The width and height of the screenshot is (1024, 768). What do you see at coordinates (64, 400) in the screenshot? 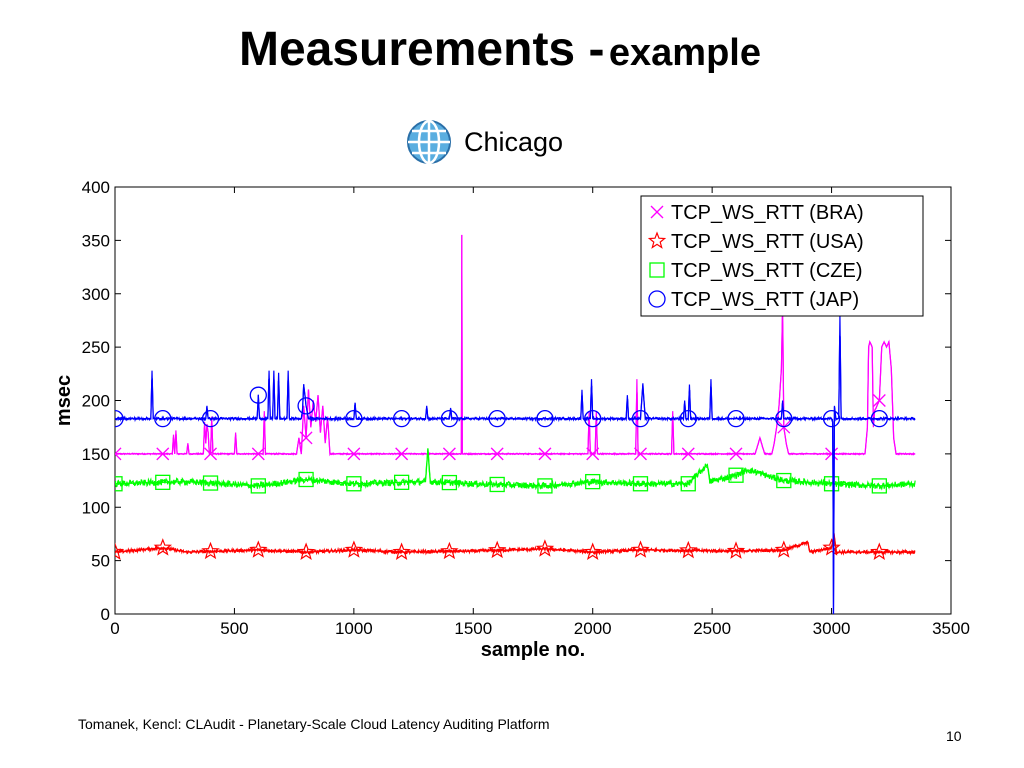
I see `y-axis-label: msec` at bounding box center [64, 400].